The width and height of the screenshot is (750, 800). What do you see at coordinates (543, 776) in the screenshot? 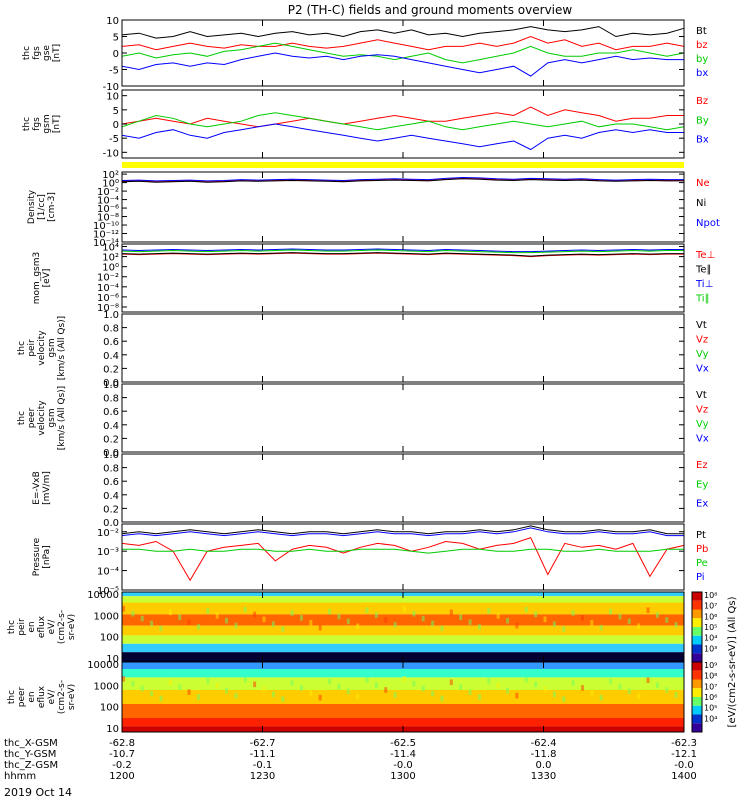
I see `xaxis-row-value: 1330` at bounding box center [543, 776].